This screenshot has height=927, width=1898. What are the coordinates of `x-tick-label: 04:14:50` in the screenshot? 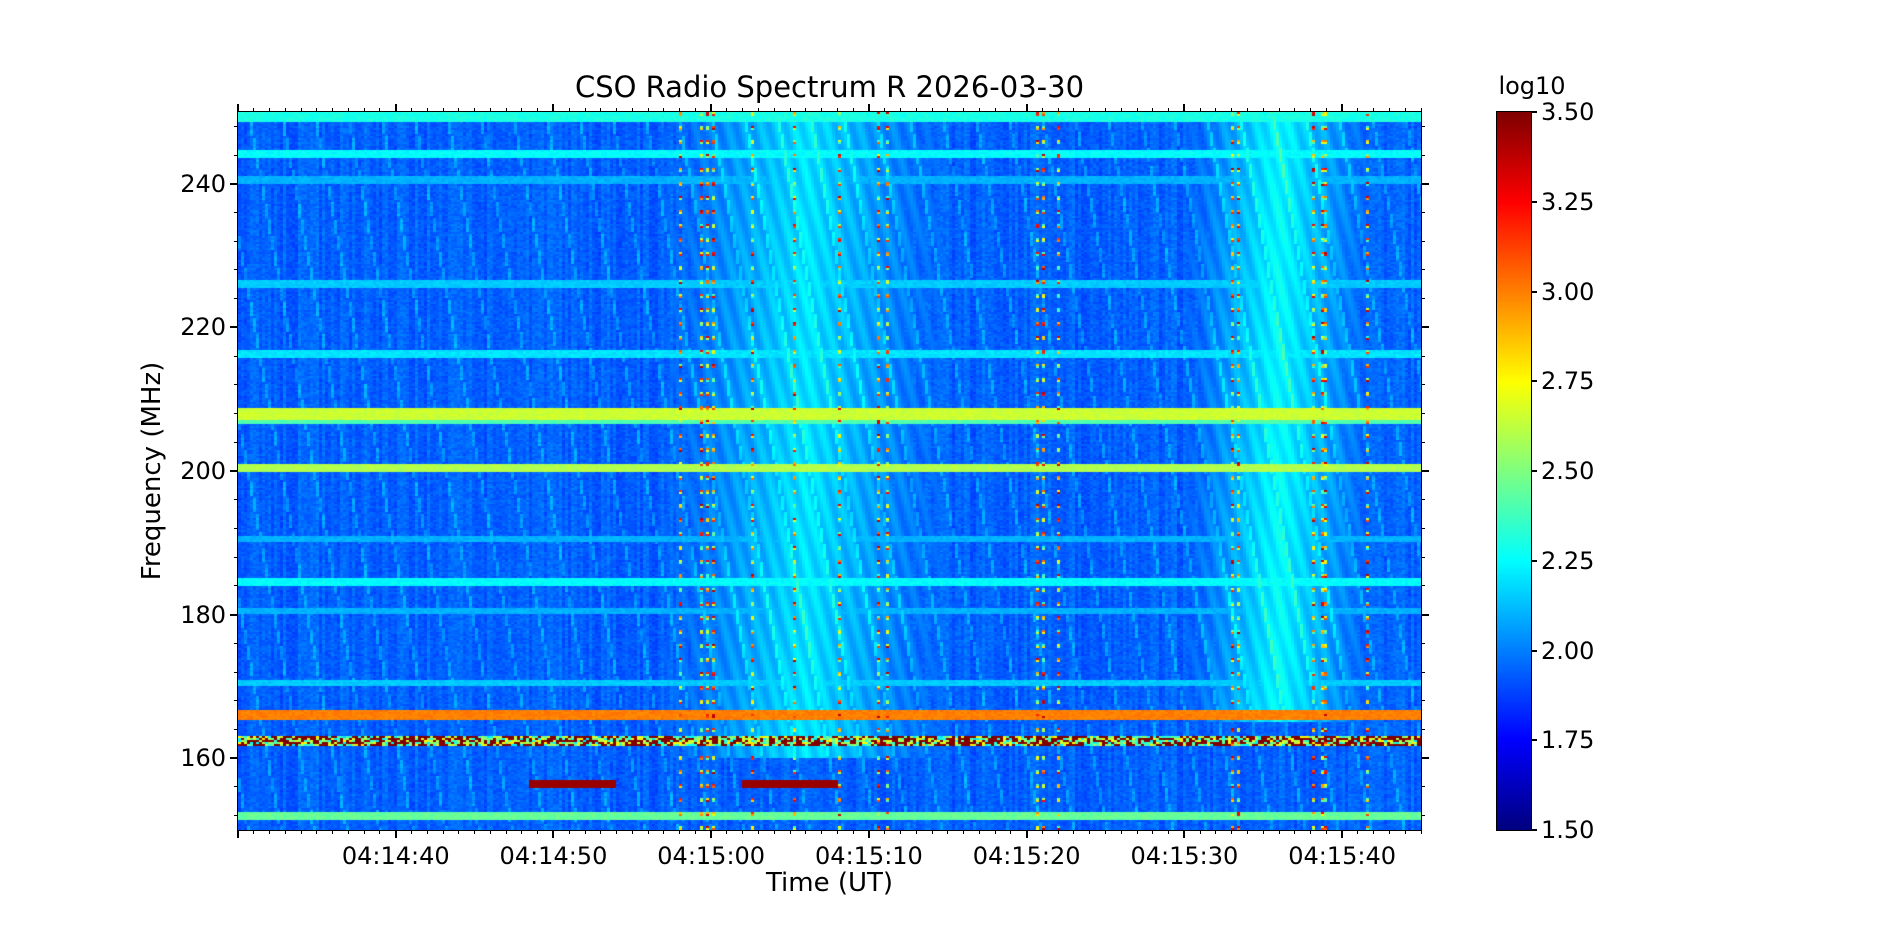 It's located at (553, 856).